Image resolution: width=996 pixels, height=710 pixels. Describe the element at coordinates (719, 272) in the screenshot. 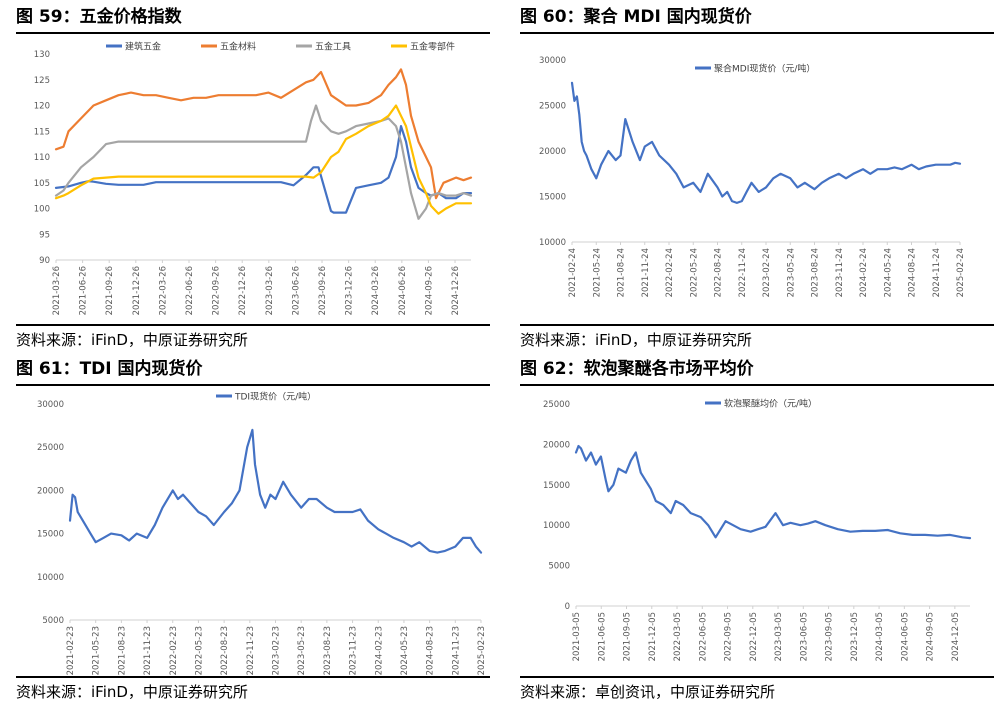

I see `x-tick-label: 2022-08-24` at that location.